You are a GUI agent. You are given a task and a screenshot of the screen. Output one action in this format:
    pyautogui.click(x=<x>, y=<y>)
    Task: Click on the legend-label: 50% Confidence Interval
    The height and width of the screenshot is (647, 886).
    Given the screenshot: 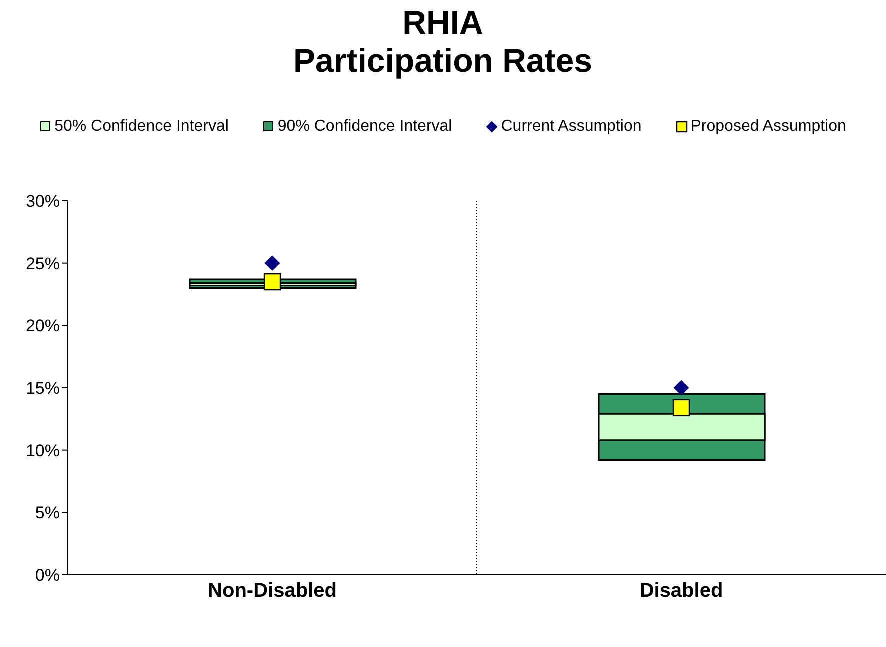 What is the action you would take?
    pyautogui.click(x=141, y=127)
    